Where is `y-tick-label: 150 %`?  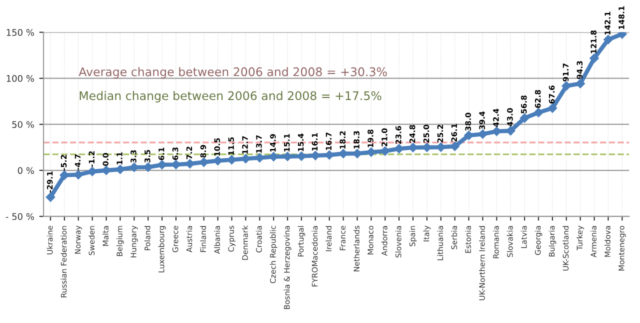
y-tick-label: 150 % is located at coordinates (20, 32).